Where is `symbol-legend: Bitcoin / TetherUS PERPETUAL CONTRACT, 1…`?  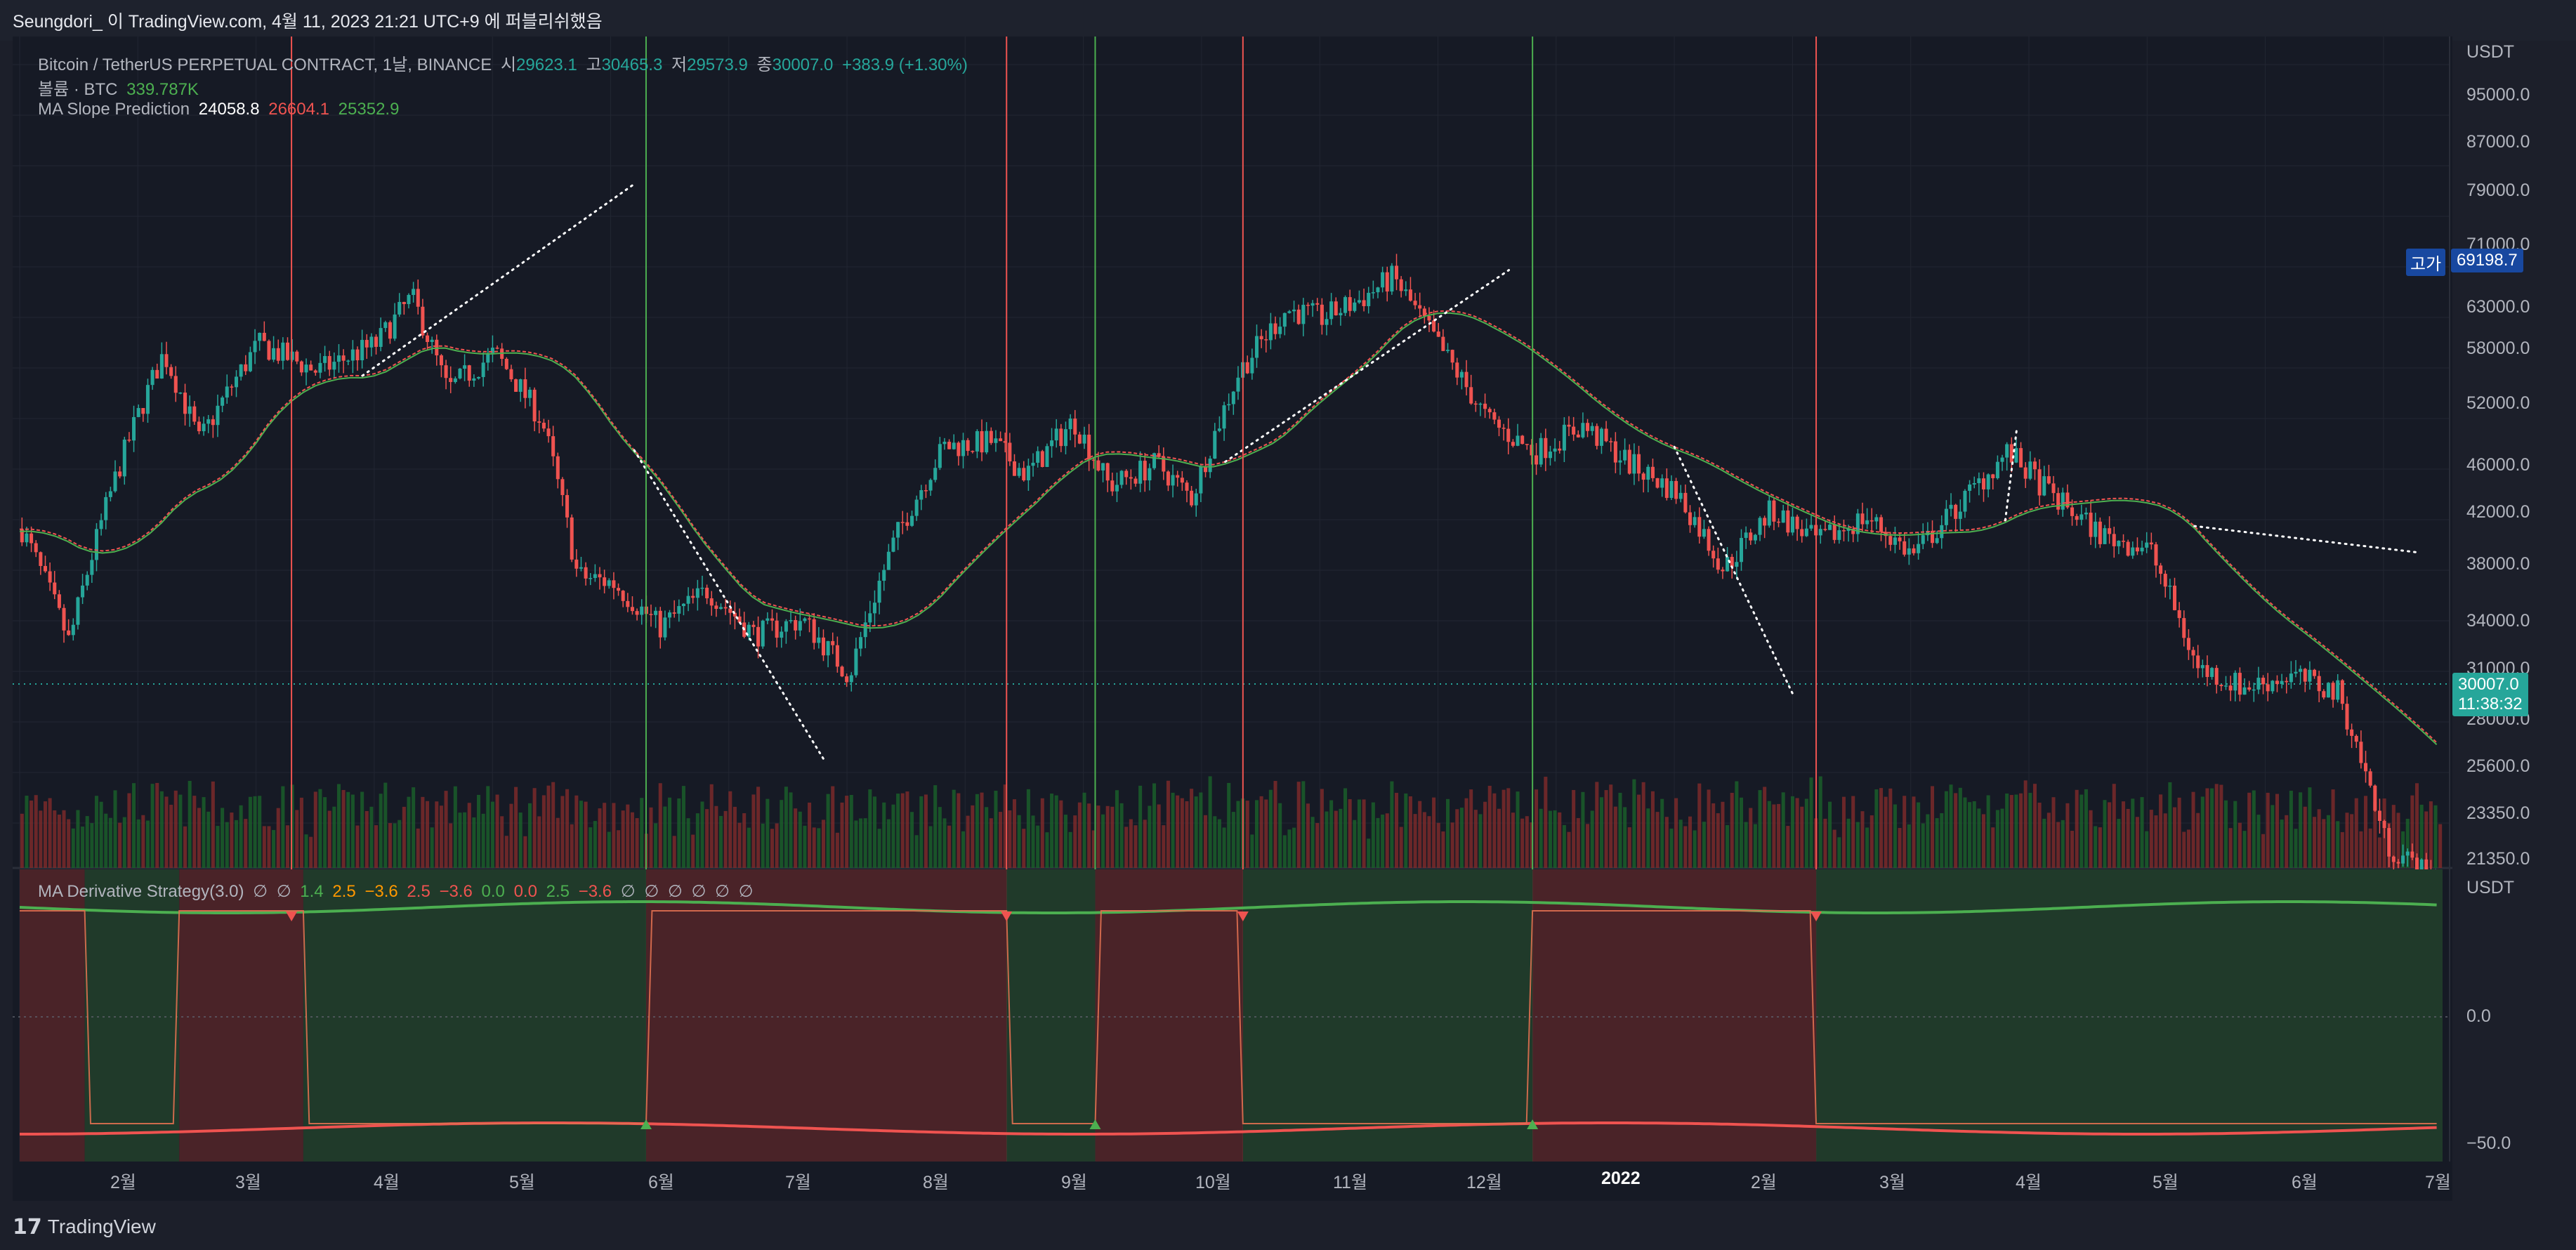 symbol-legend: Bitcoin / TetherUS PERPETUAL CONTRACT, 1… is located at coordinates (505, 63).